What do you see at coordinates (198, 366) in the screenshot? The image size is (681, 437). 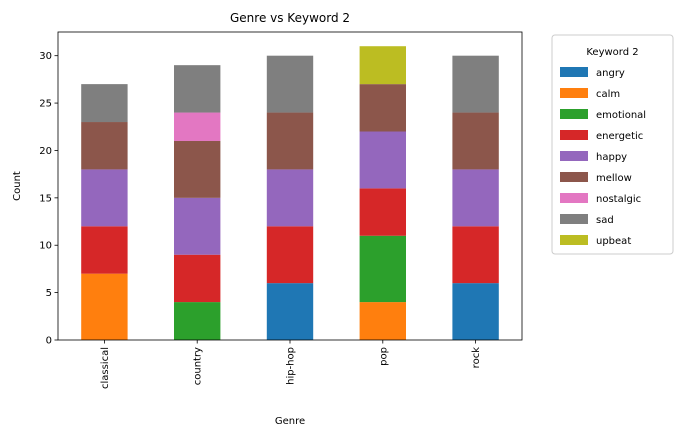 I see `x-tick-label-country: country` at bounding box center [198, 366].